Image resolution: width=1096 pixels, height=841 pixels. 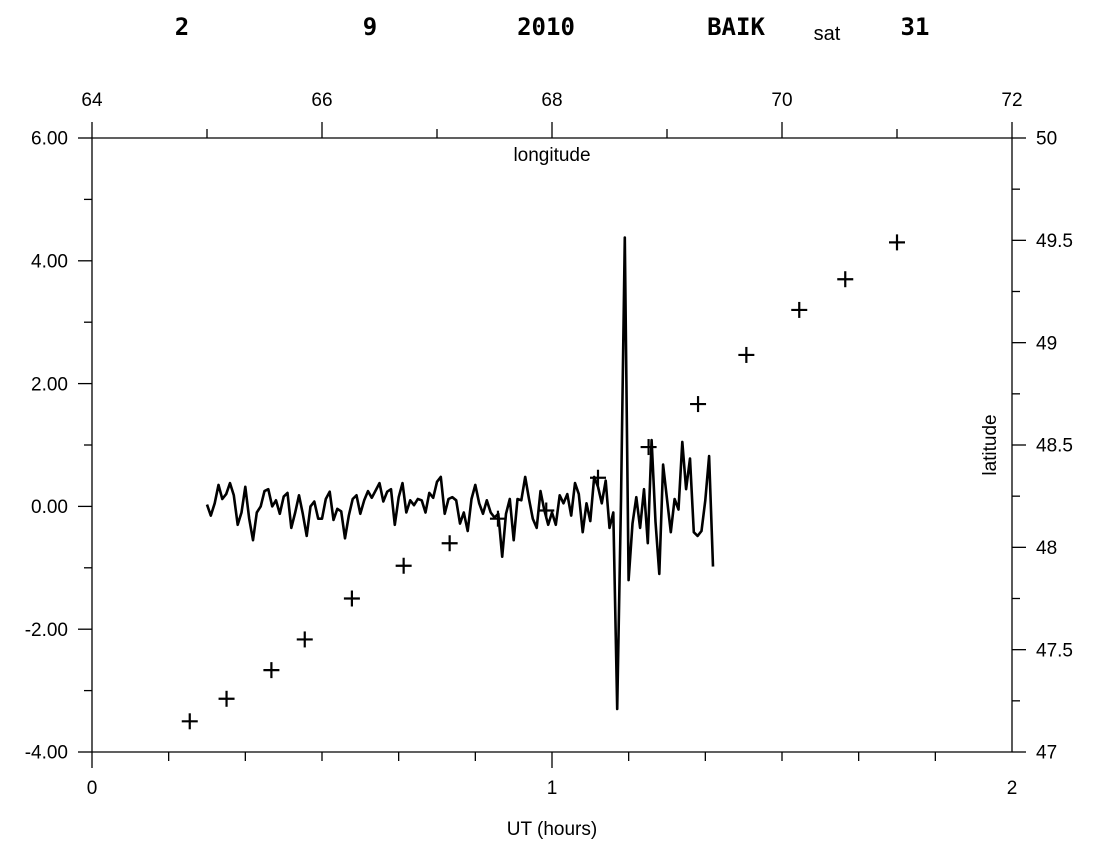 What do you see at coordinates (49, 507) in the screenshot?
I see `y-left-tick-label: 0.00` at bounding box center [49, 507].